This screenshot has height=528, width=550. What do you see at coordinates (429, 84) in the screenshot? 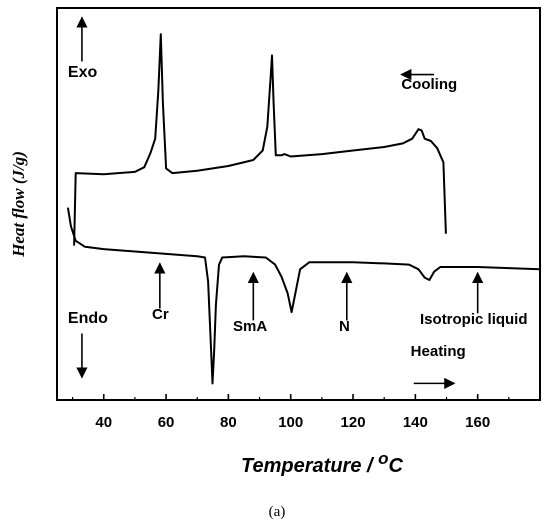
I see `annotation-cooling: Cooling` at bounding box center [429, 84].